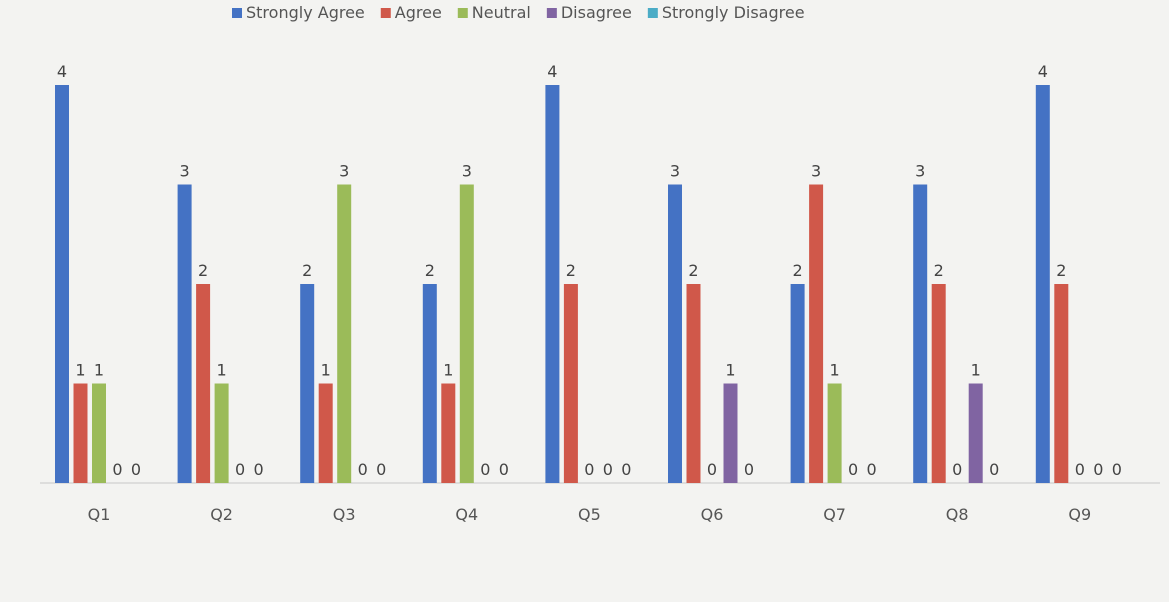 This screenshot has width=1169, height=602. Describe the element at coordinates (552, 284) in the screenshot. I see `bar-q5-strongly-agree` at that location.